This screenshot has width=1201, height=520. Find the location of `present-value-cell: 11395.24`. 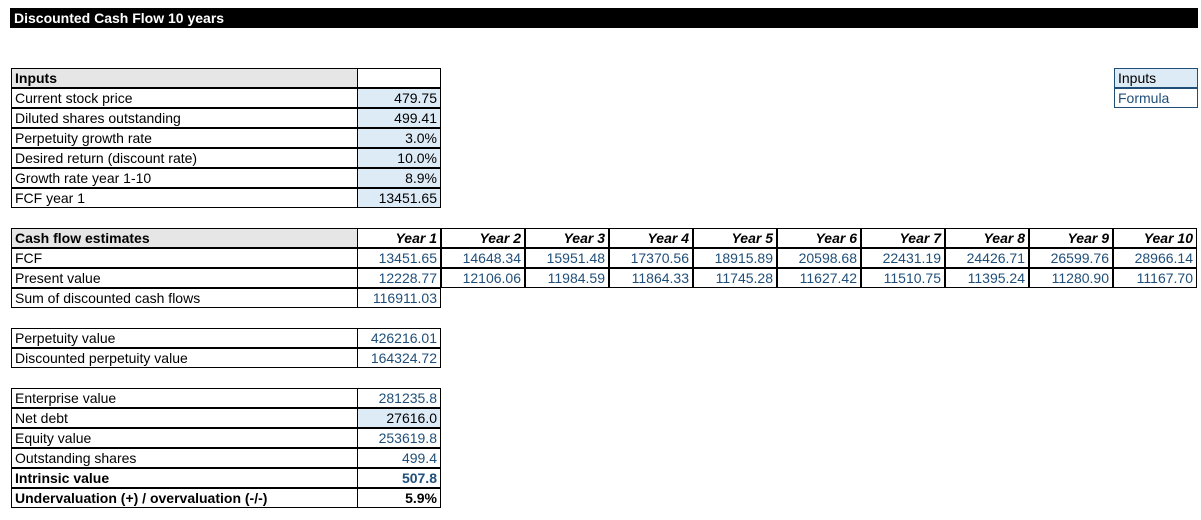

present-value-cell: 11395.24 is located at coordinates (987, 278).